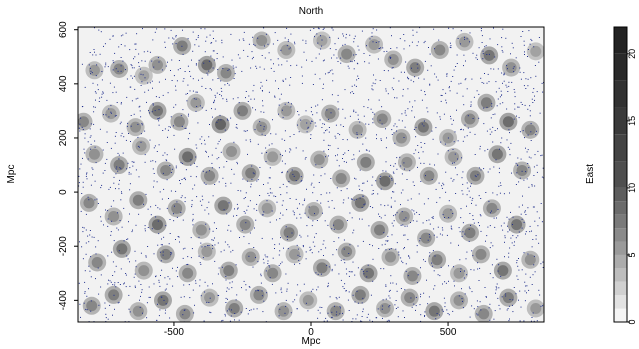 The width and height of the screenshot is (639, 349). What do you see at coordinates (632, 188) in the screenshot?
I see `colorbar-tick-label: 10` at bounding box center [632, 188].